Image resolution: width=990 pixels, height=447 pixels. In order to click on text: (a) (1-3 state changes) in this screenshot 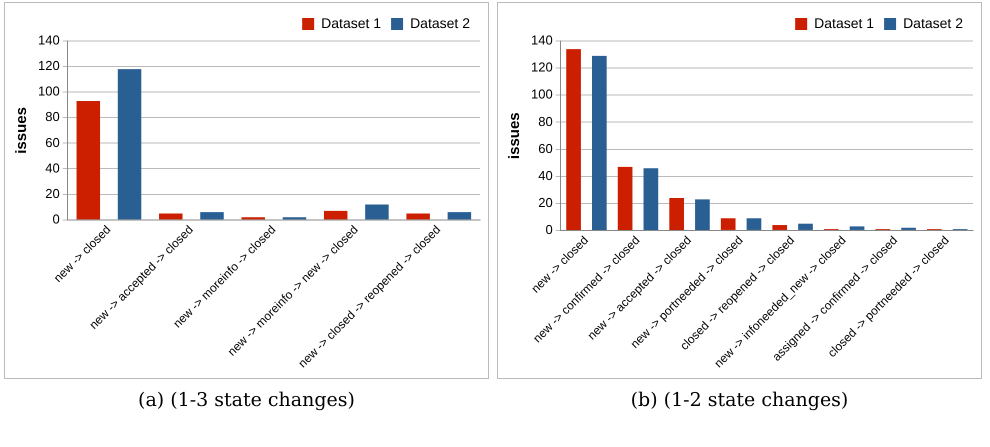, I will do `click(246, 400)`.